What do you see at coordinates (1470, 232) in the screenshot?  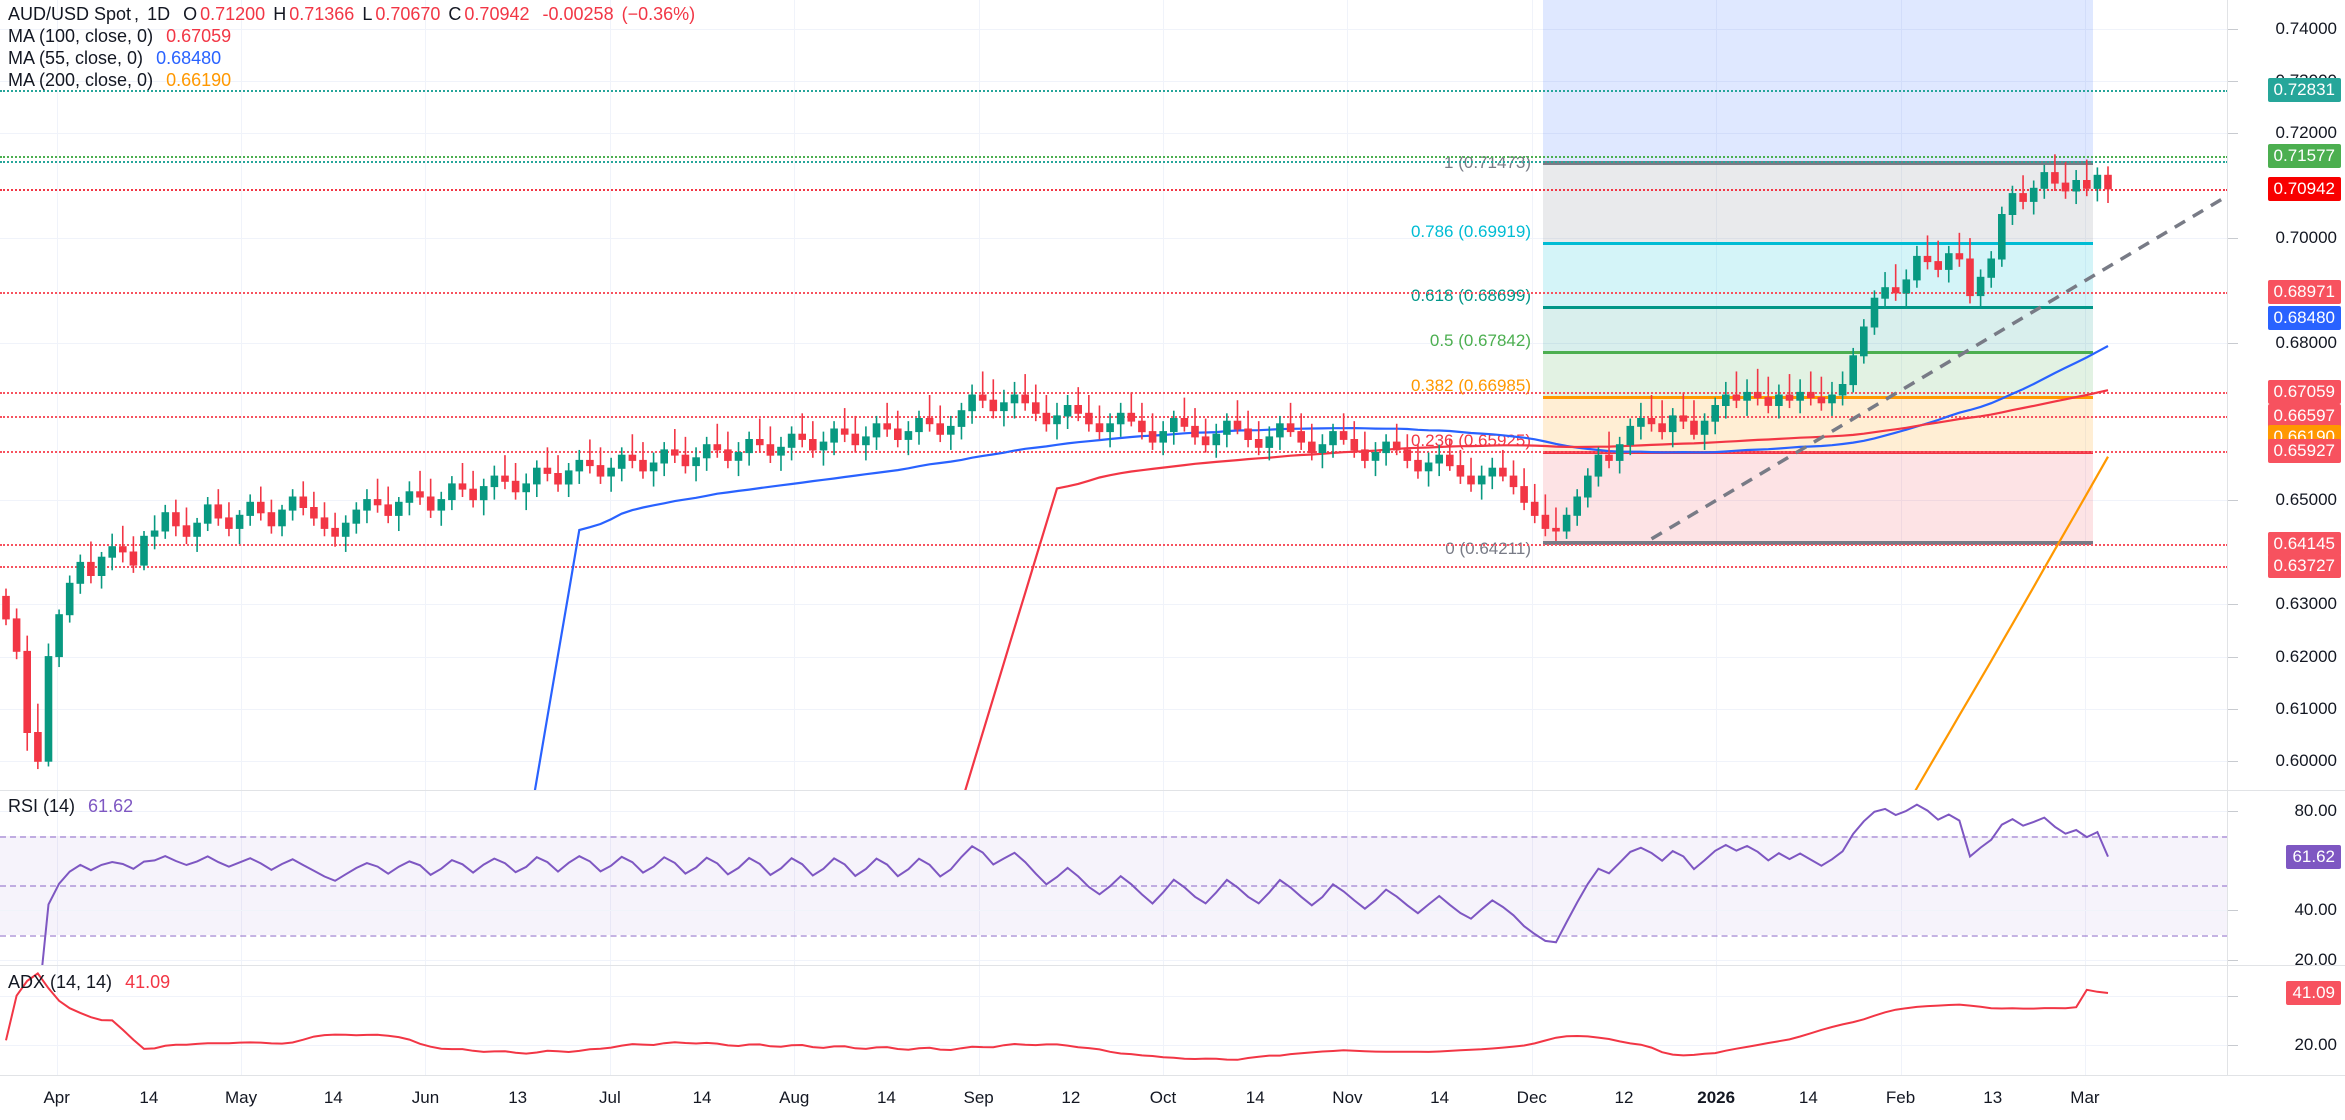 I see `fib-level-label: 0.786 (0.69919)` at bounding box center [1470, 232].